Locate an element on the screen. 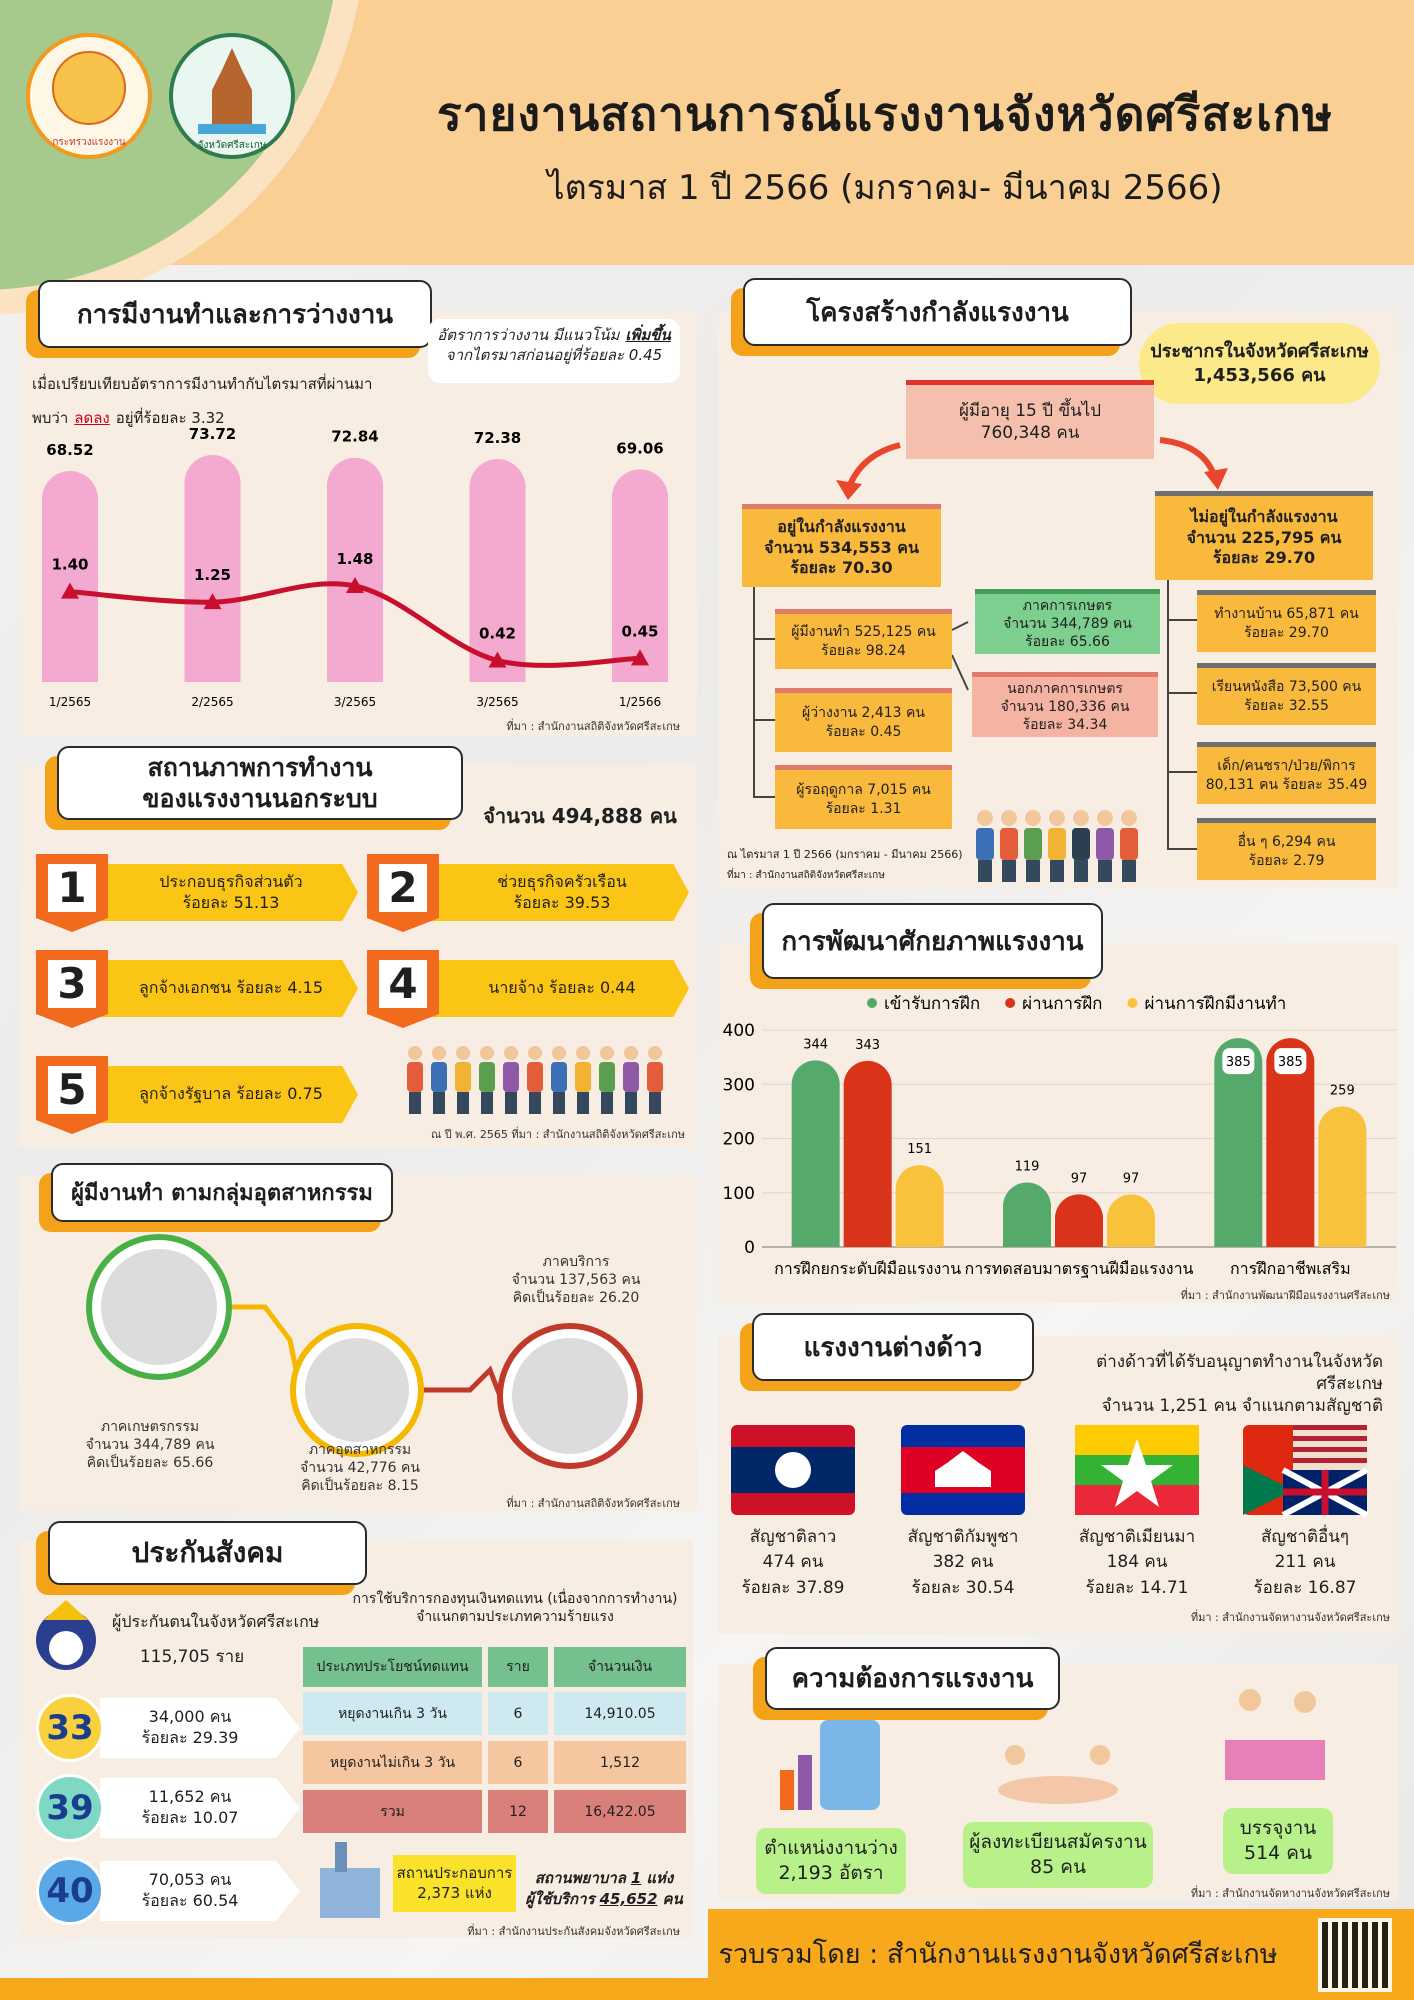 This screenshot has height=2000, width=1414. insured-label: ผู้ประกันตนในจังหวัดศรีสะเกษ is located at coordinates (216, 1621).